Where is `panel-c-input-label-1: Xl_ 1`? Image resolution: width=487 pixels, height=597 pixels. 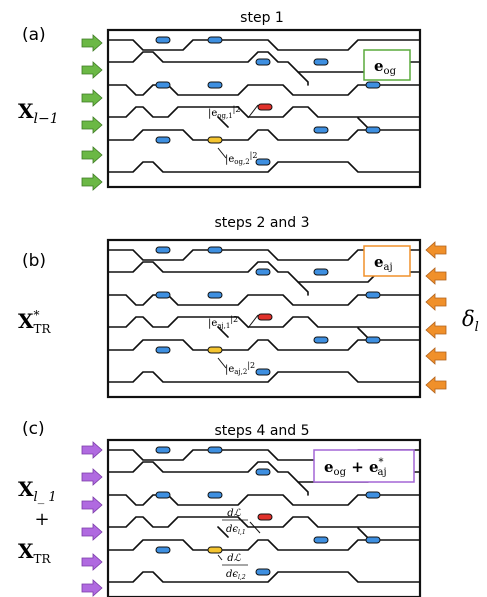 panel-c-input-label-1: Xl_ 1 is located at coordinates (37, 491).